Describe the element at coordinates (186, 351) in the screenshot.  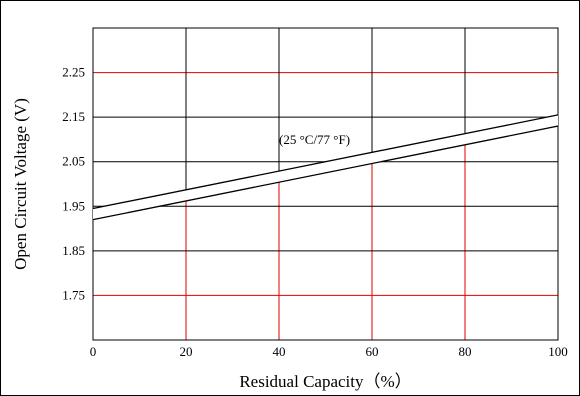
I see `x-tick-label-20: 20` at that location.